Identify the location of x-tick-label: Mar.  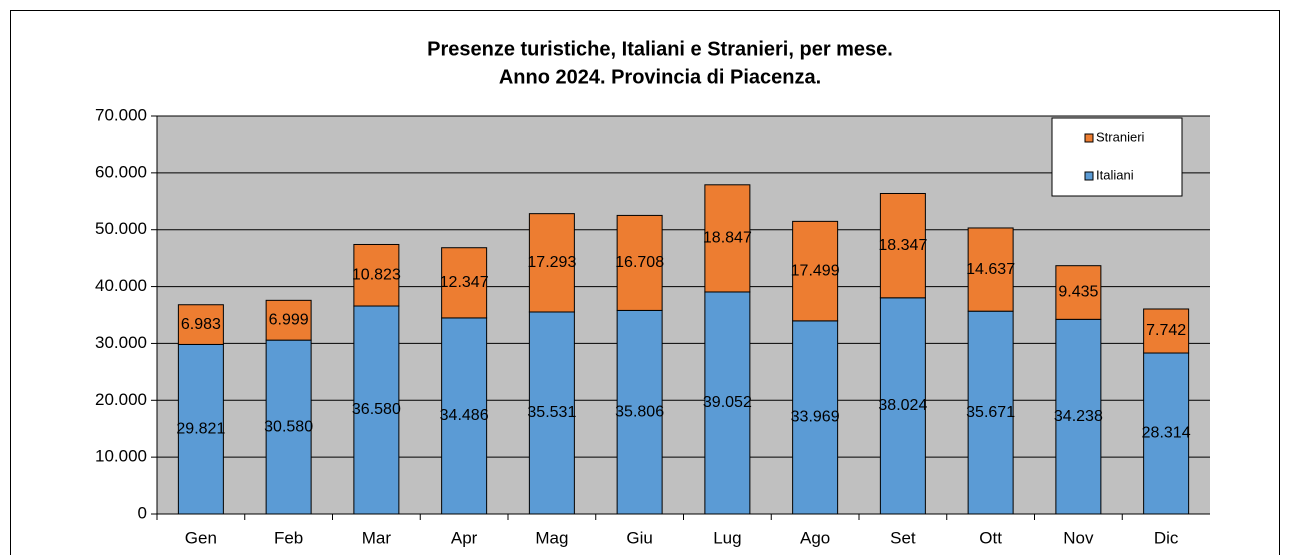
(377, 537).